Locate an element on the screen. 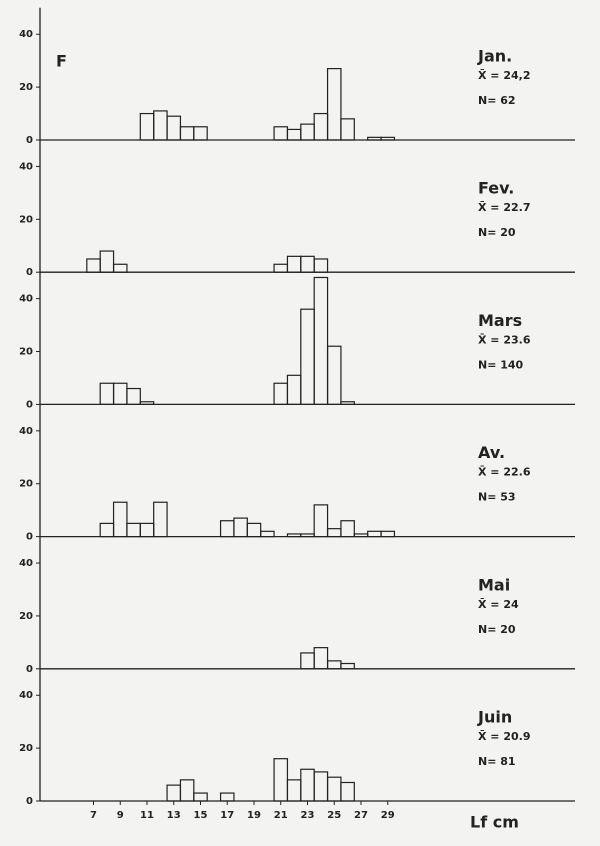 This screenshot has width=600, height=846. n-label: N= 53 is located at coordinates (497, 497).